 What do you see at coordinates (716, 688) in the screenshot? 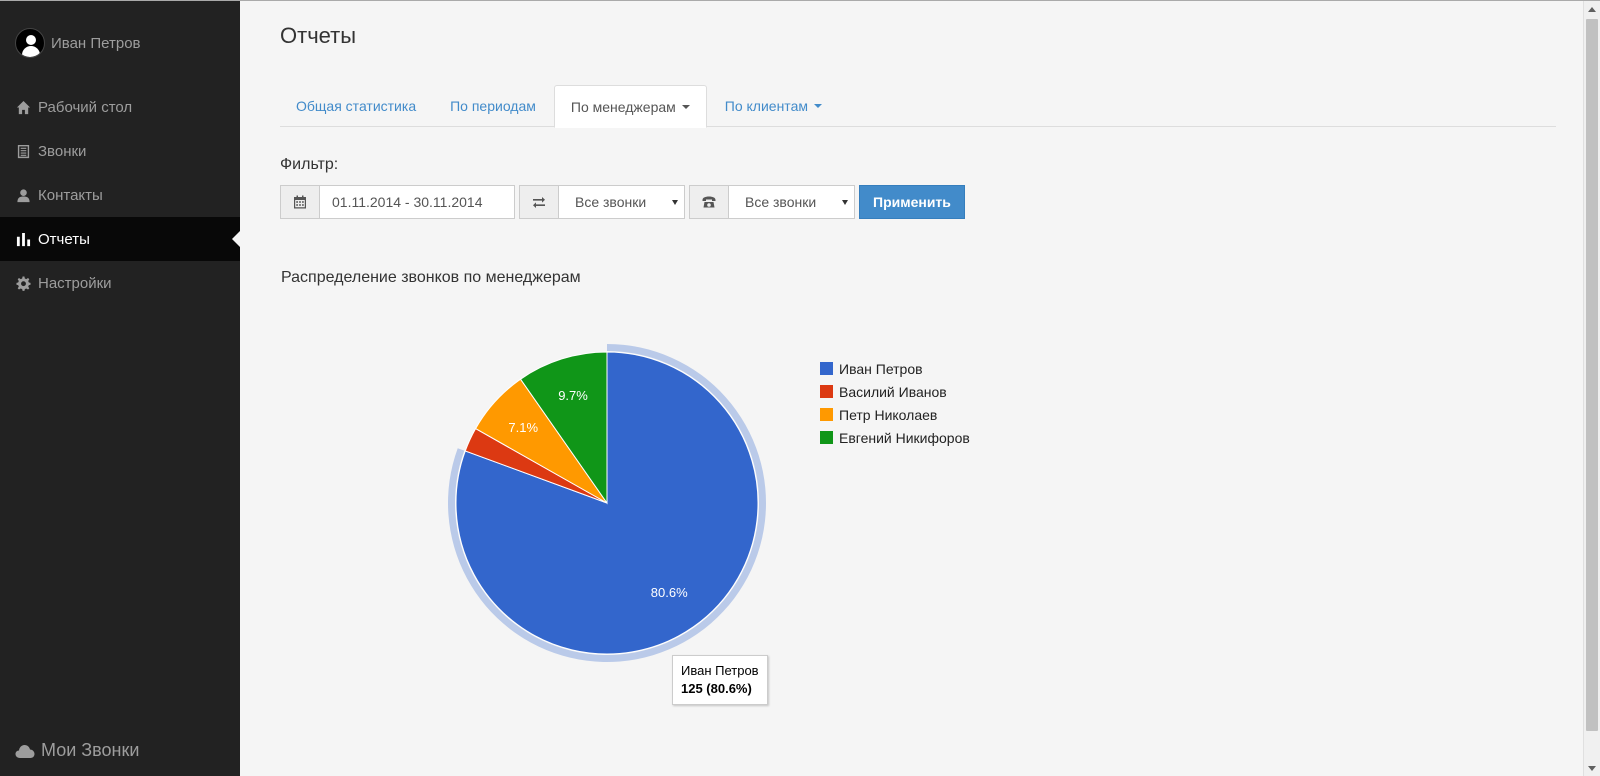
I see `tooltip-value: 125 (80.6%)` at bounding box center [716, 688].